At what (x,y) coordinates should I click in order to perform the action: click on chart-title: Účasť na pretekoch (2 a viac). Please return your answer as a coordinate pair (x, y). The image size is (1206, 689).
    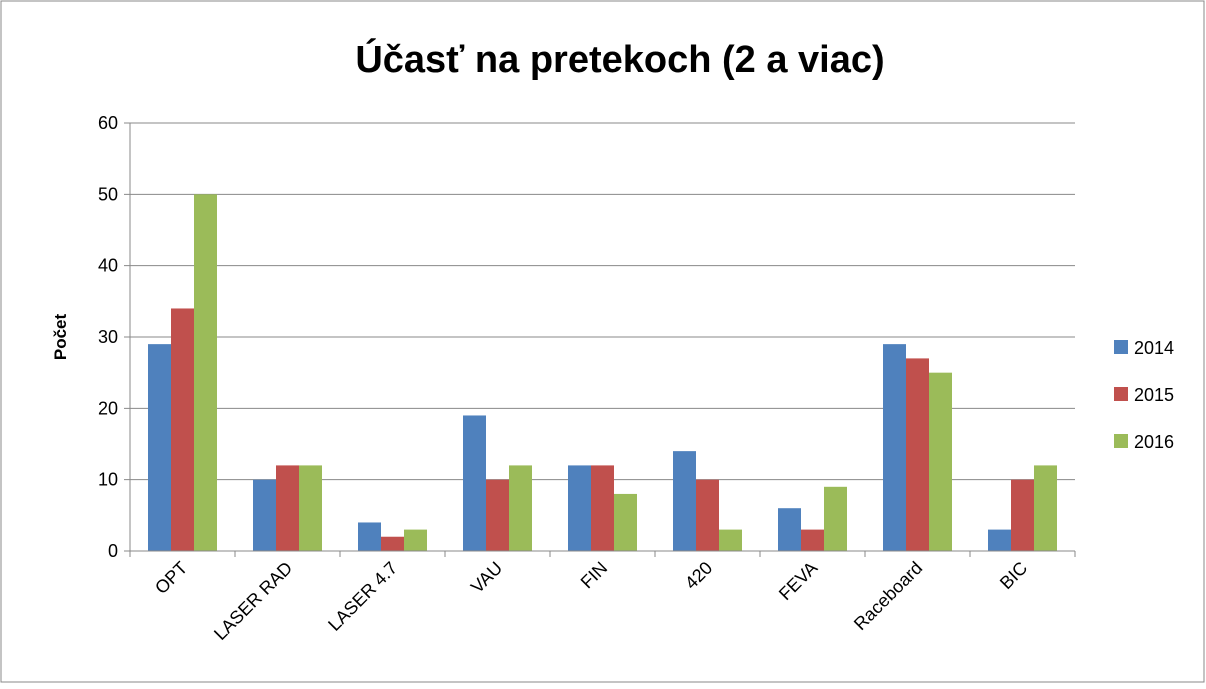
    Looking at the image, I should click on (619, 59).